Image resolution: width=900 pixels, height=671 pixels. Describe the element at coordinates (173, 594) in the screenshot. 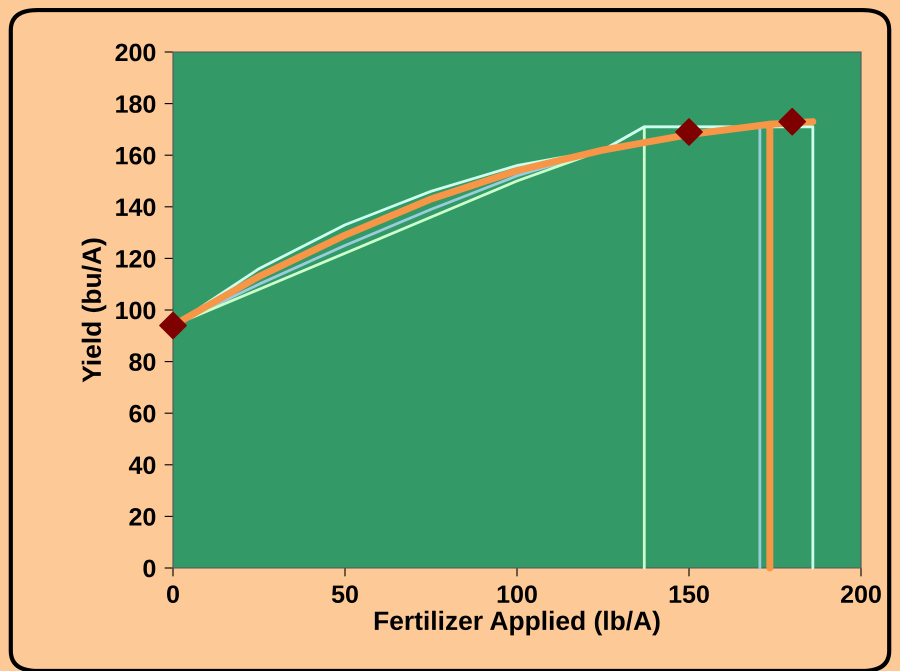

I see `x-tick-label: 0` at that location.